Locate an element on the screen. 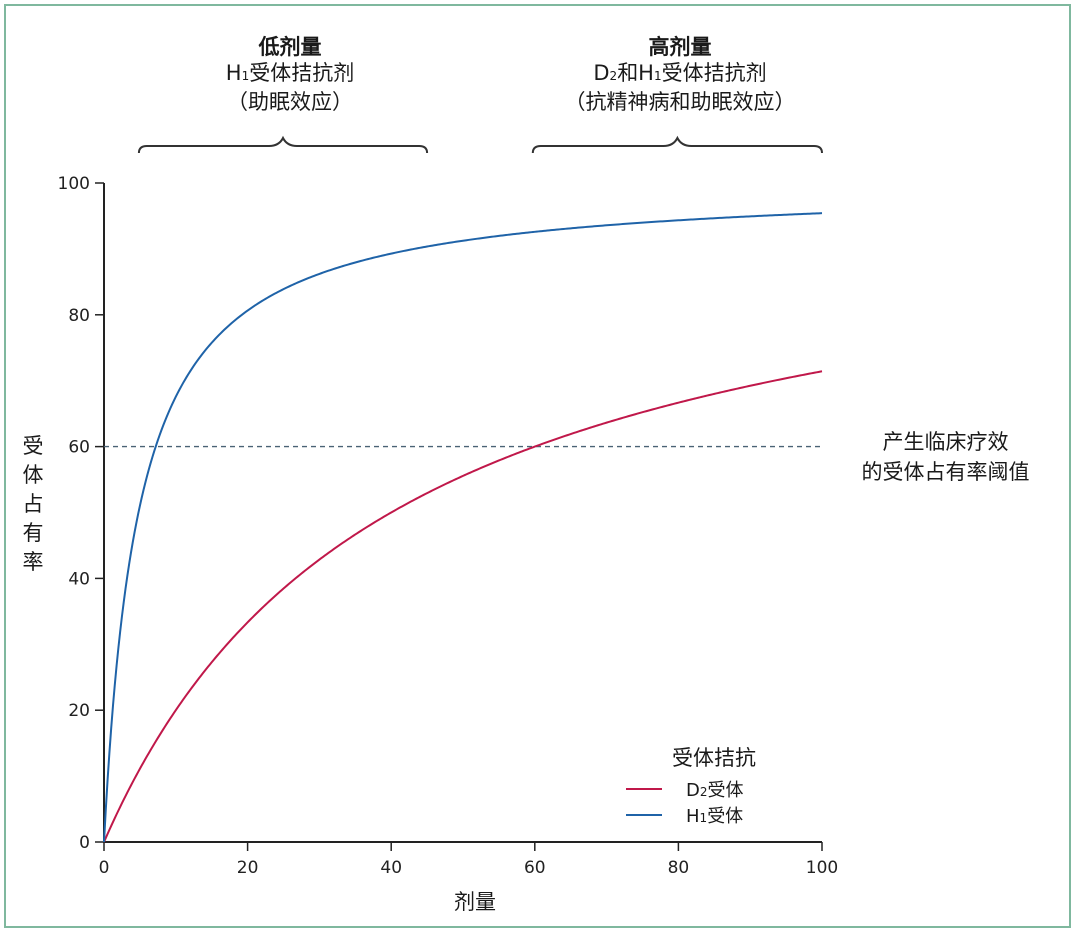  high-dose-line2: （抗精神病和助眠效应） is located at coordinates (680, 102).